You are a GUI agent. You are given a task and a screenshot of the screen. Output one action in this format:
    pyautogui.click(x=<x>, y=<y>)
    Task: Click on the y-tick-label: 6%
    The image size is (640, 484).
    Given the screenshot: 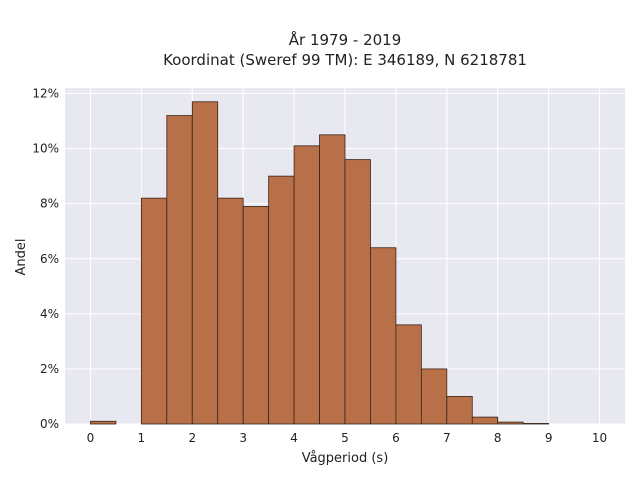 What is the action you would take?
    pyautogui.click(x=49, y=259)
    